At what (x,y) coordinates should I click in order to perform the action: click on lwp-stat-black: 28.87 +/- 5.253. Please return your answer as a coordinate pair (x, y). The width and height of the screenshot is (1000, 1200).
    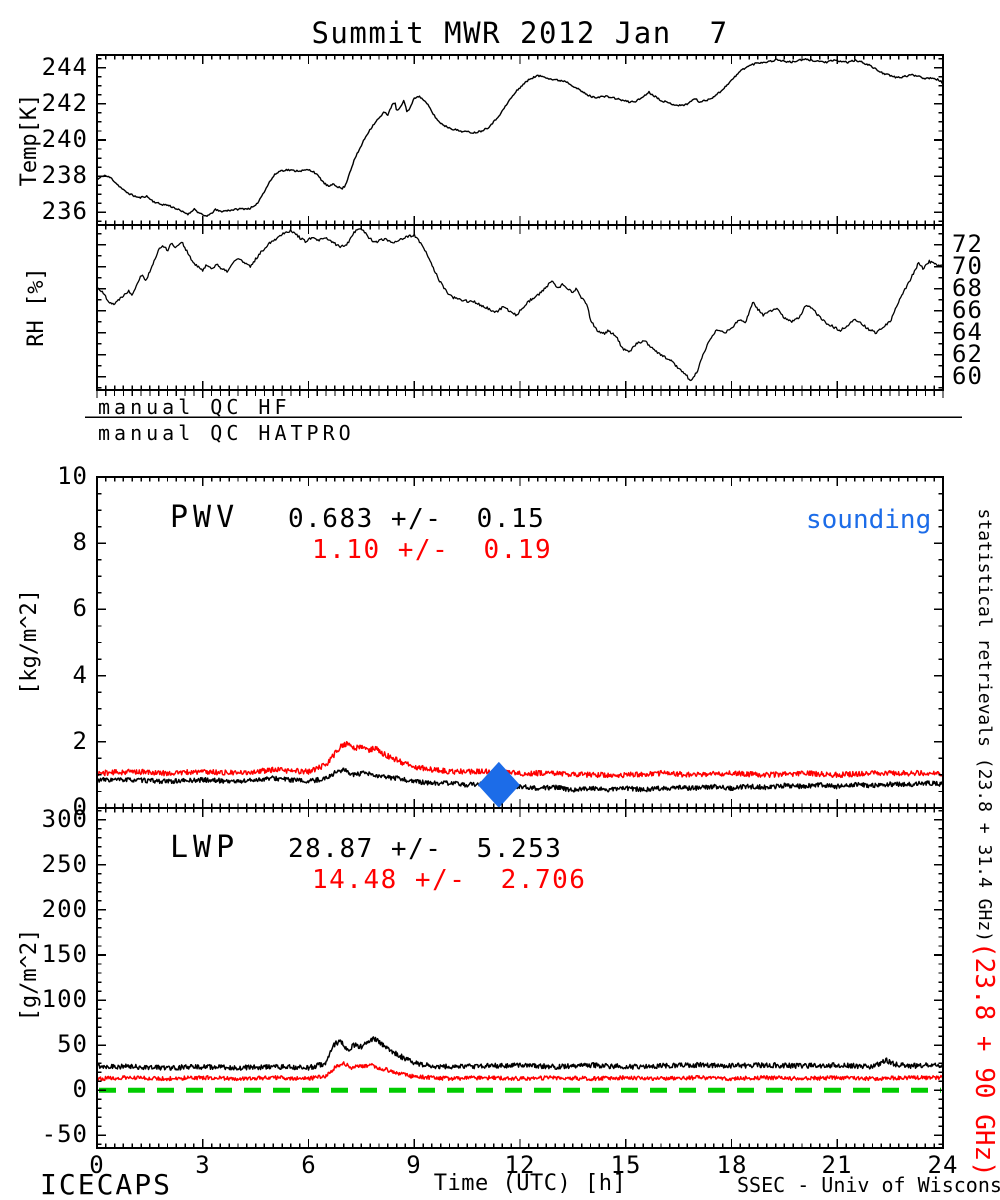
    Looking at the image, I should click on (425, 849).